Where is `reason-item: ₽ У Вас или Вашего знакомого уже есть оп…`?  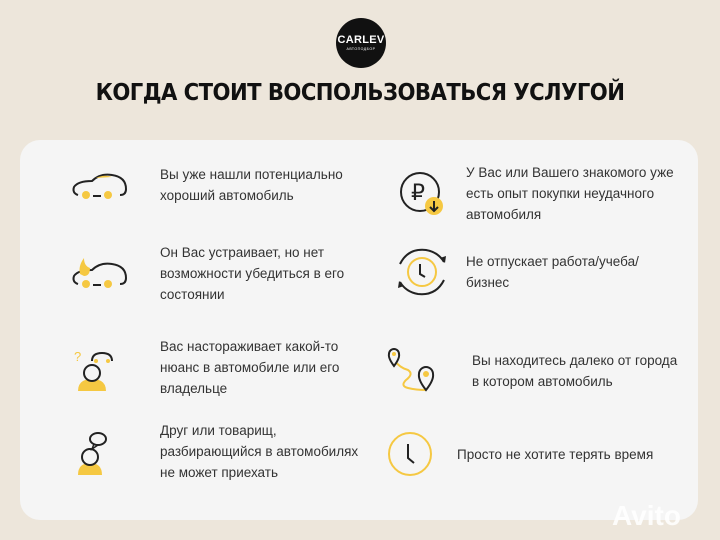 reason-item: ₽ У Вас или Вашего знакомого уже есть оп… is located at coordinates (535, 193).